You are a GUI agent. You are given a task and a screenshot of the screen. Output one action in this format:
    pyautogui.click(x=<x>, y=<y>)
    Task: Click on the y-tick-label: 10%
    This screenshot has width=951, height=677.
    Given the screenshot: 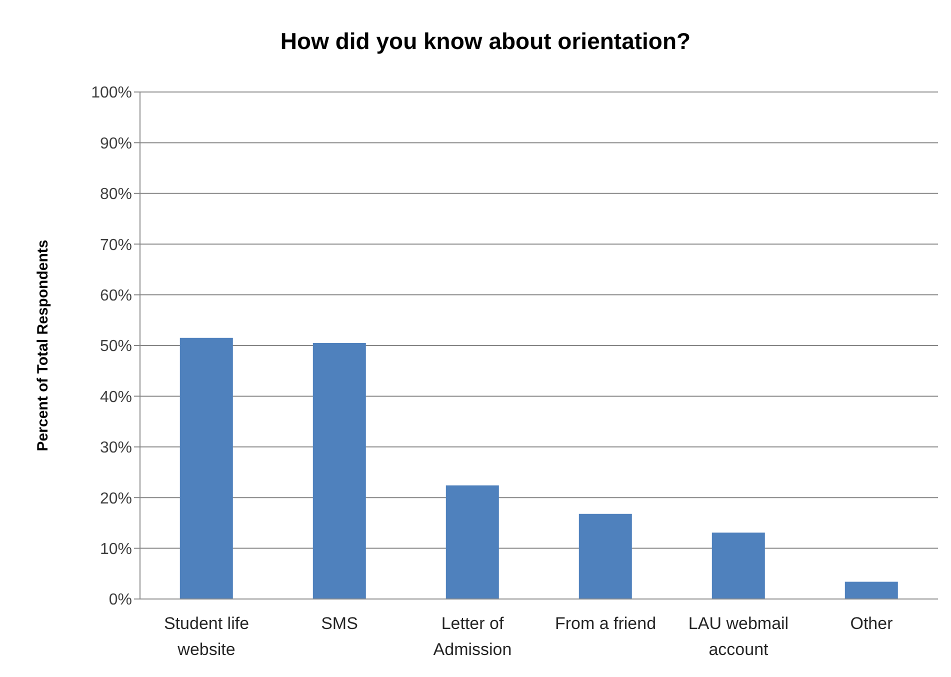 What is the action you would take?
    pyautogui.click(x=116, y=549)
    